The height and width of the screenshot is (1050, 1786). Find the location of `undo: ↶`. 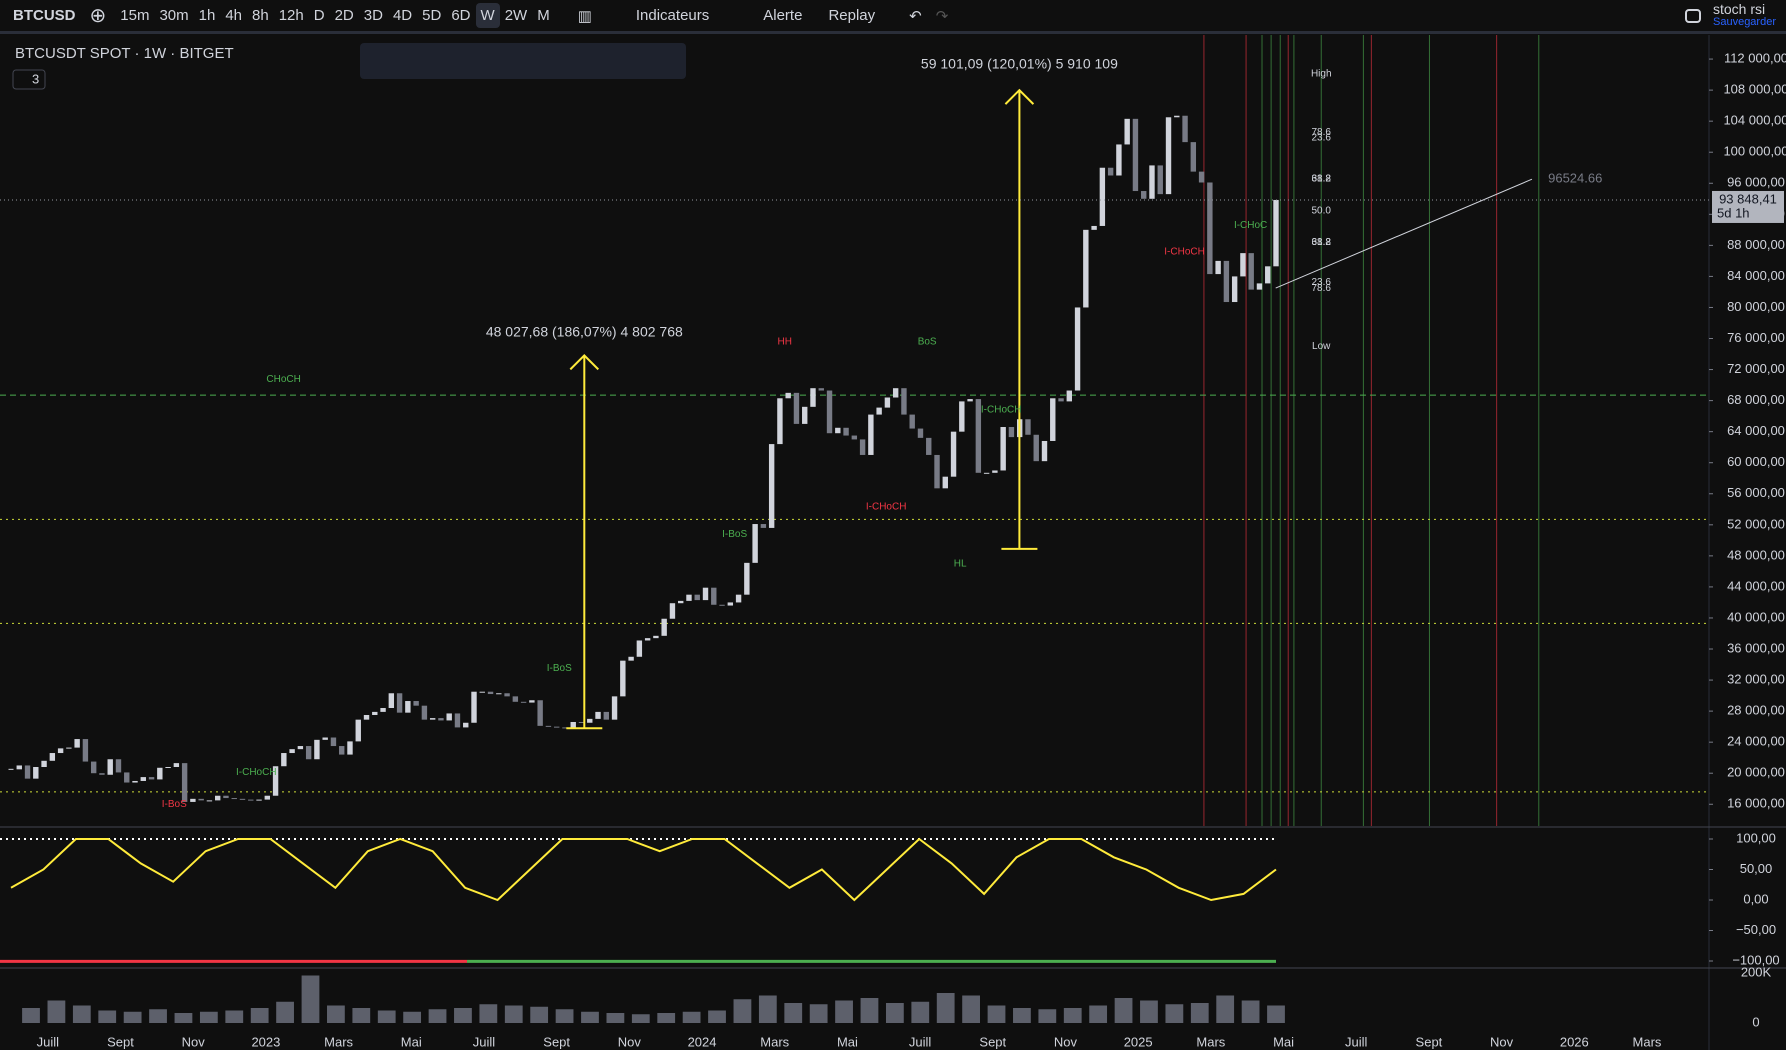

undo: ↶ is located at coordinates (915, 16).